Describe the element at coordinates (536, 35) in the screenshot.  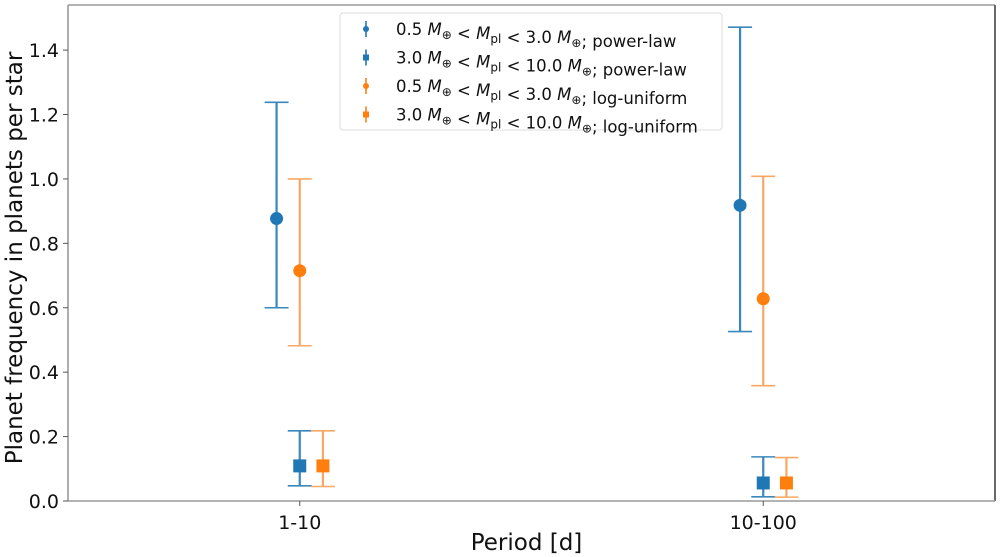
I see `legend-entry-label: 0.5 M⊕ < Mpl < 3.0 M⊕; power-law` at that location.